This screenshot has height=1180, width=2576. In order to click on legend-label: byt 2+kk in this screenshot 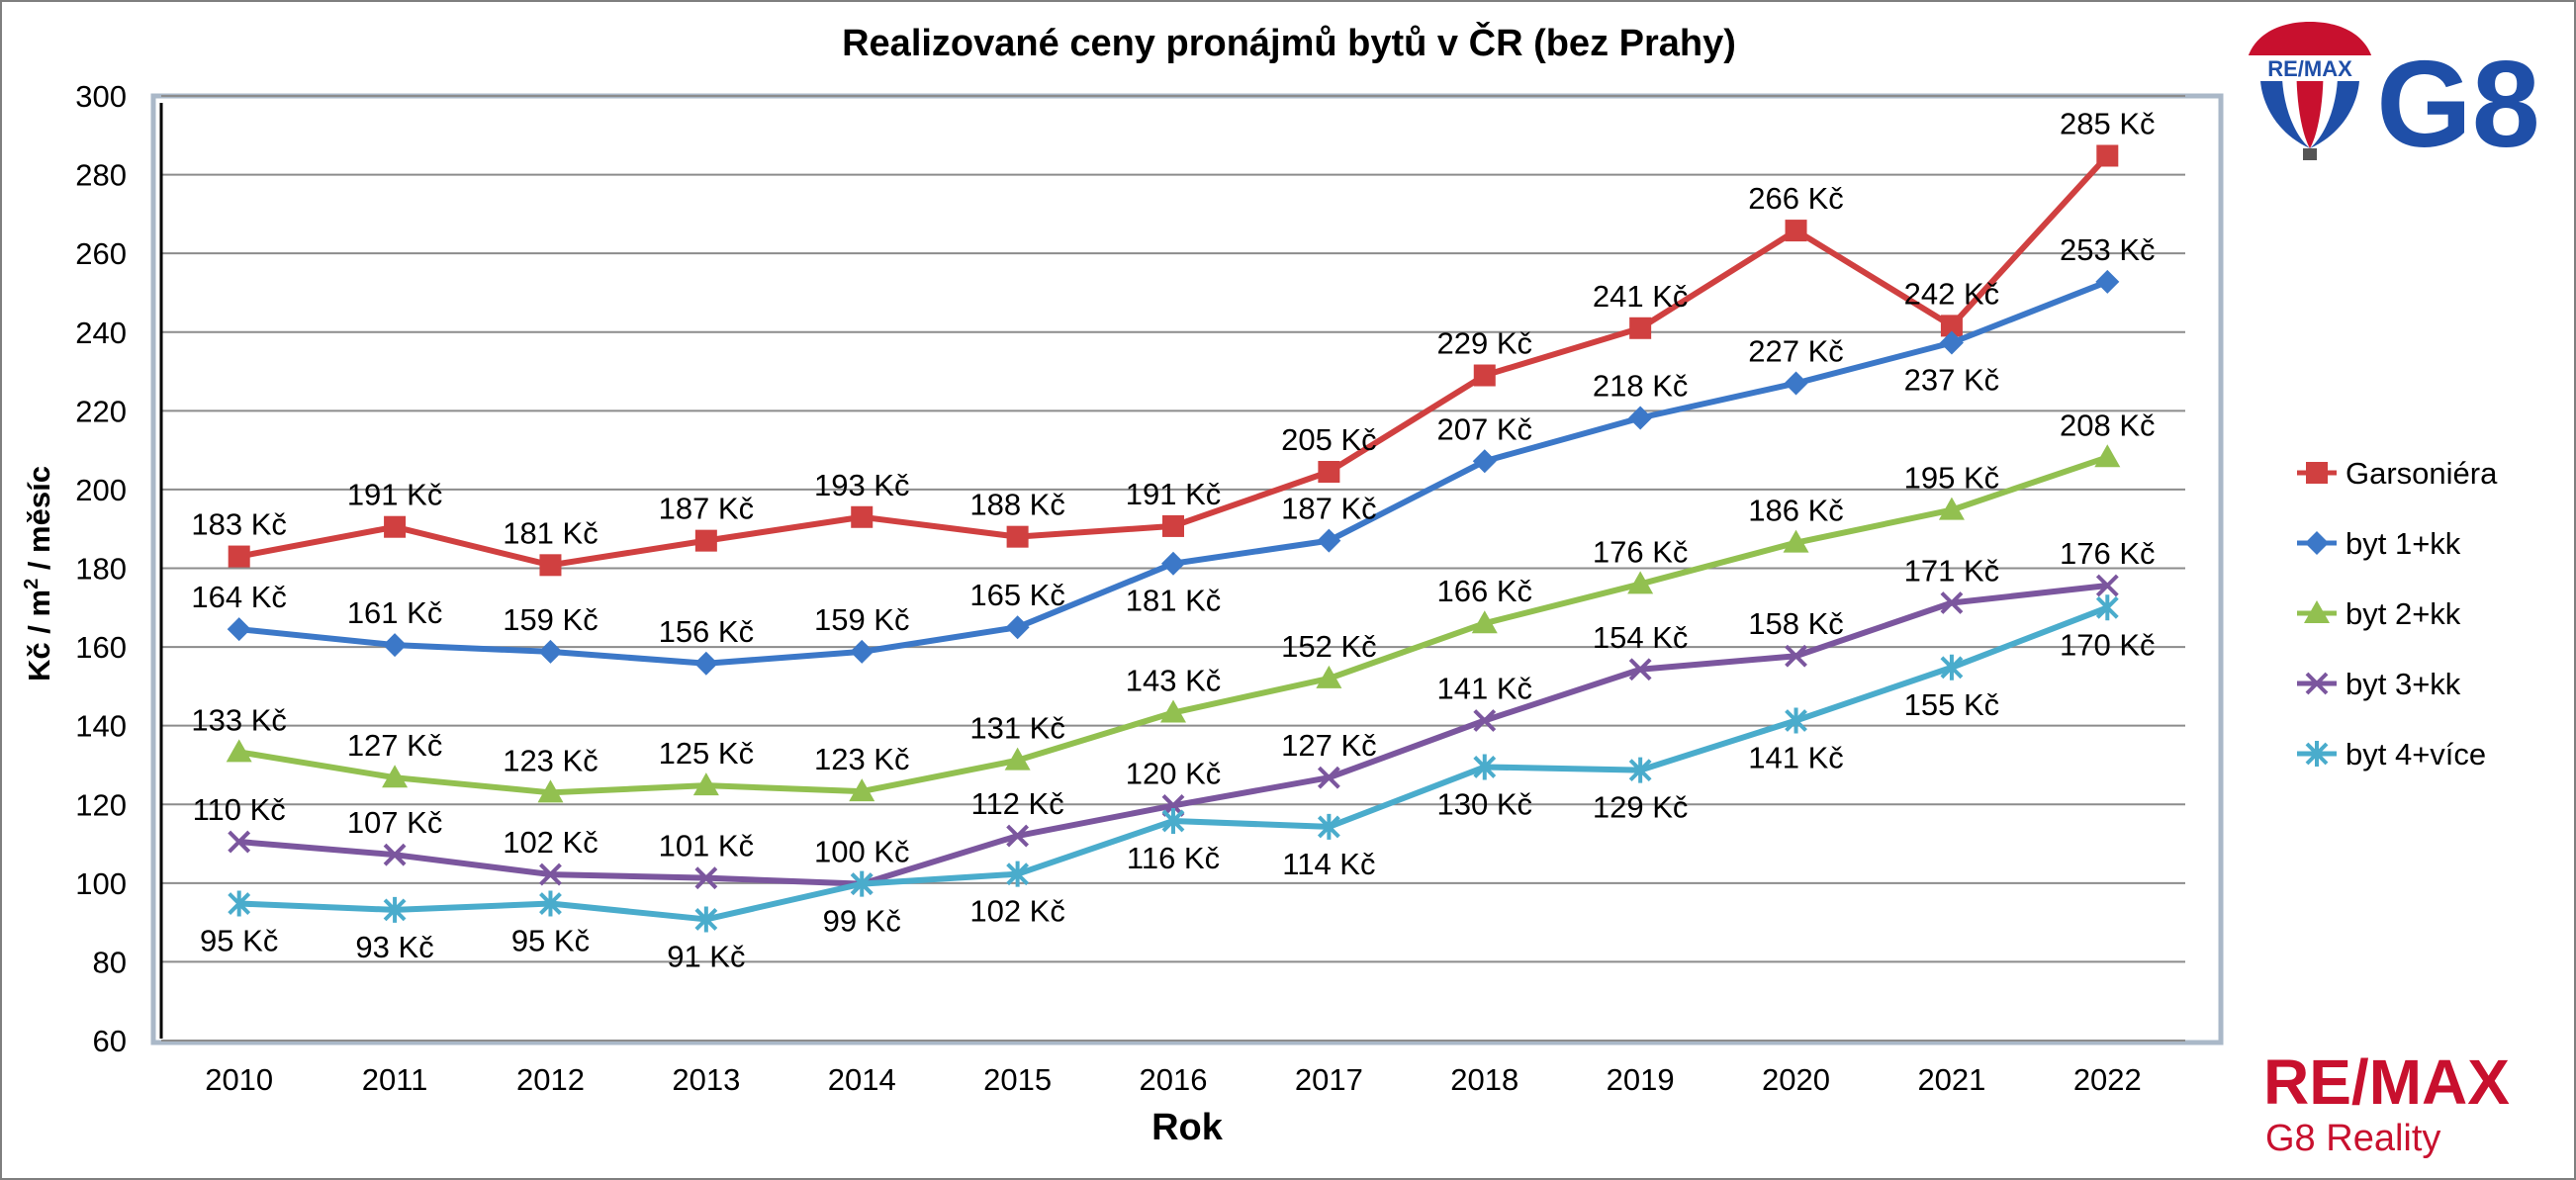, I will do `click(2403, 614)`.